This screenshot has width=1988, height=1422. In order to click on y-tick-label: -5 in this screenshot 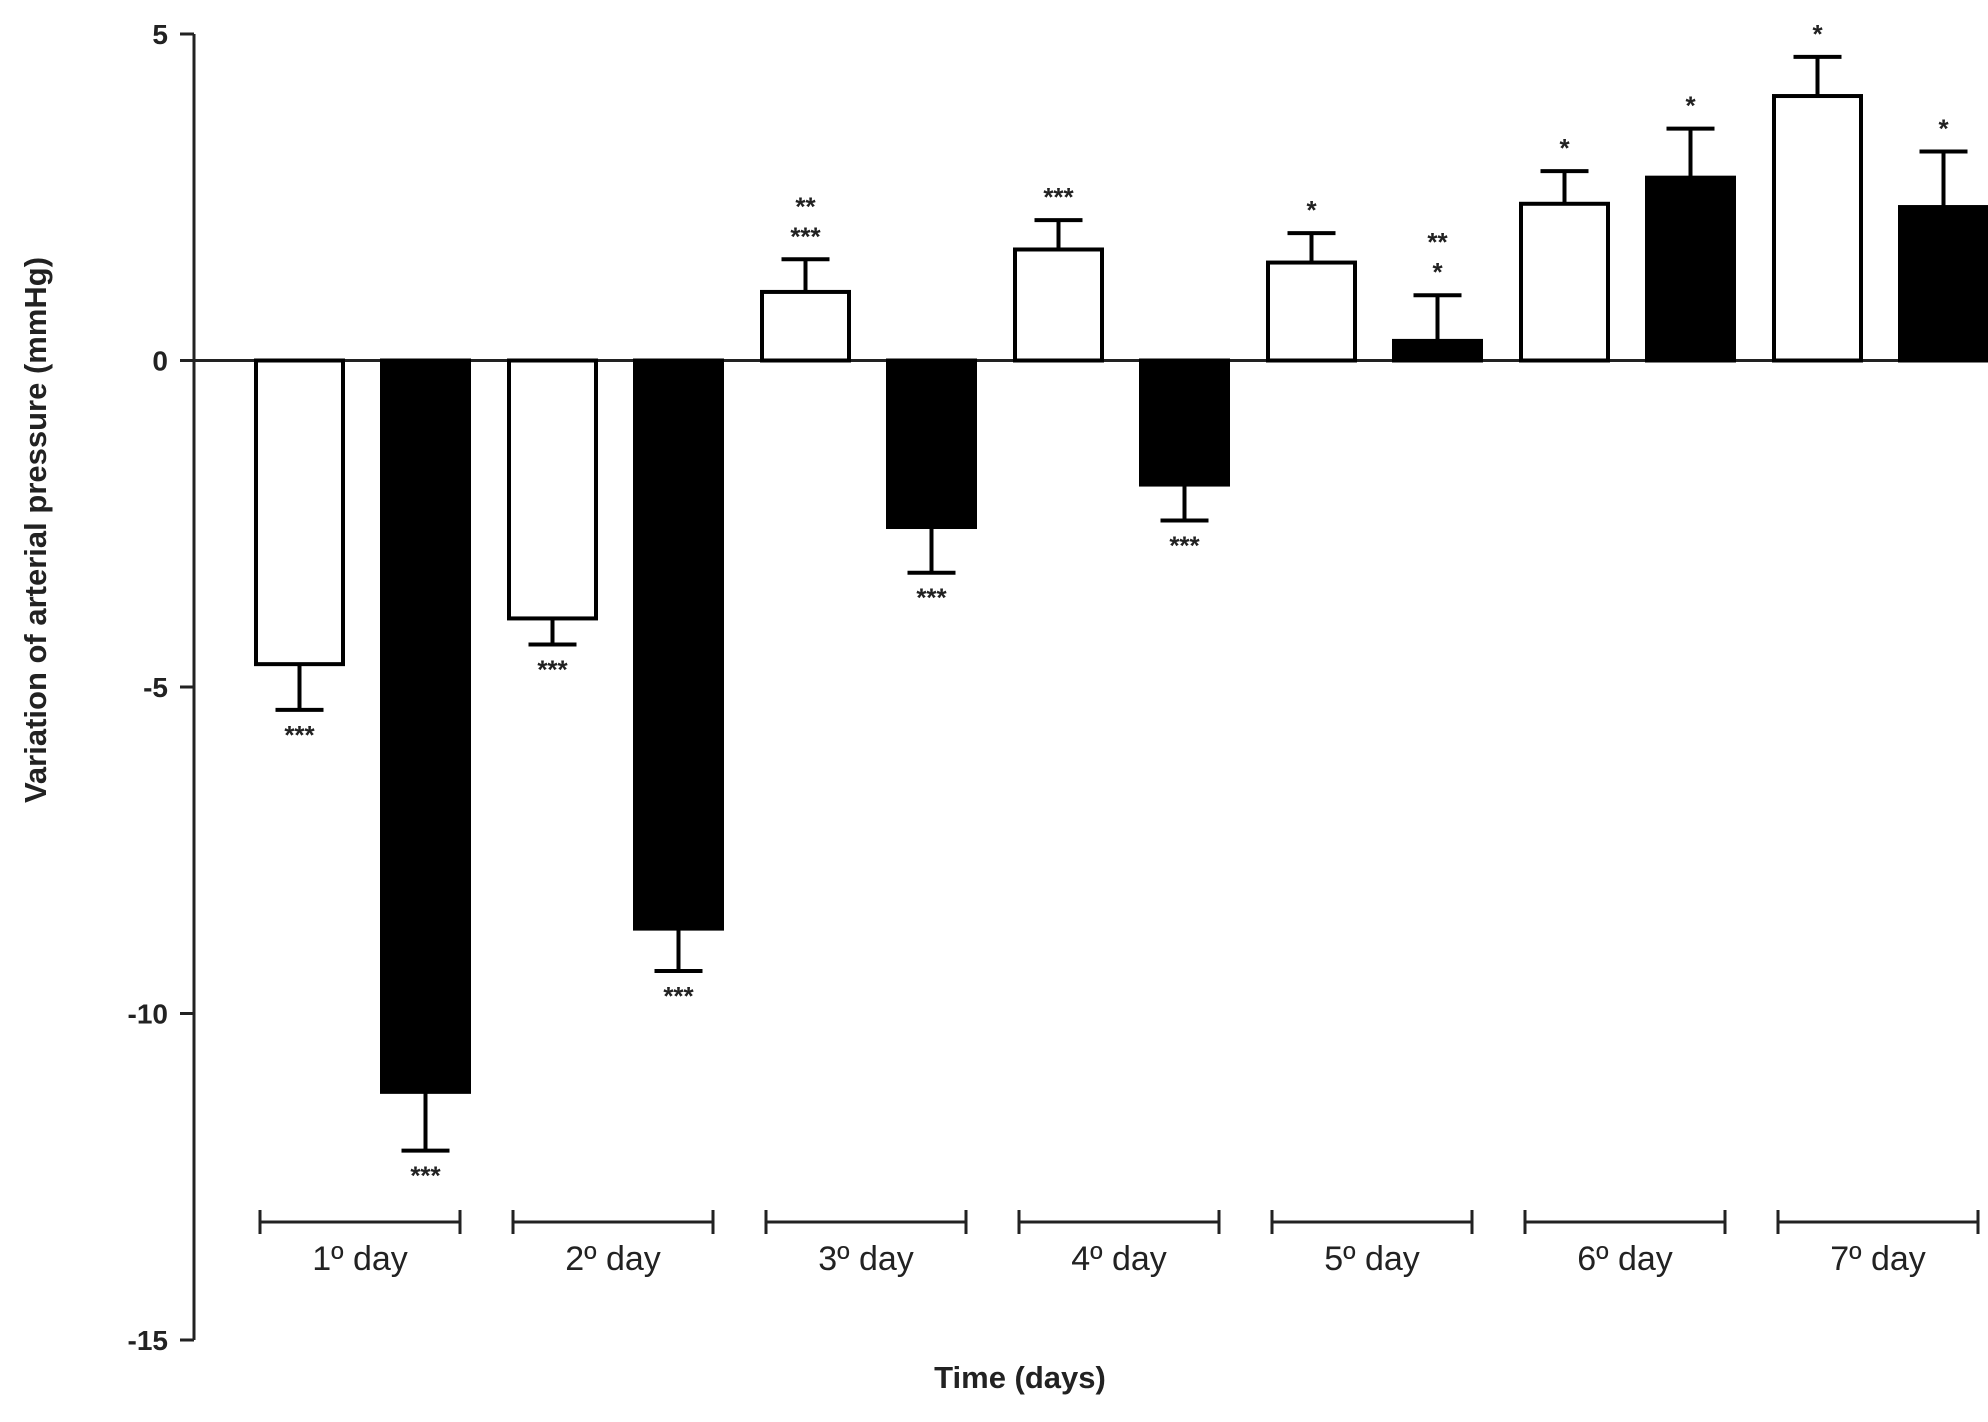, I will do `click(155, 687)`.